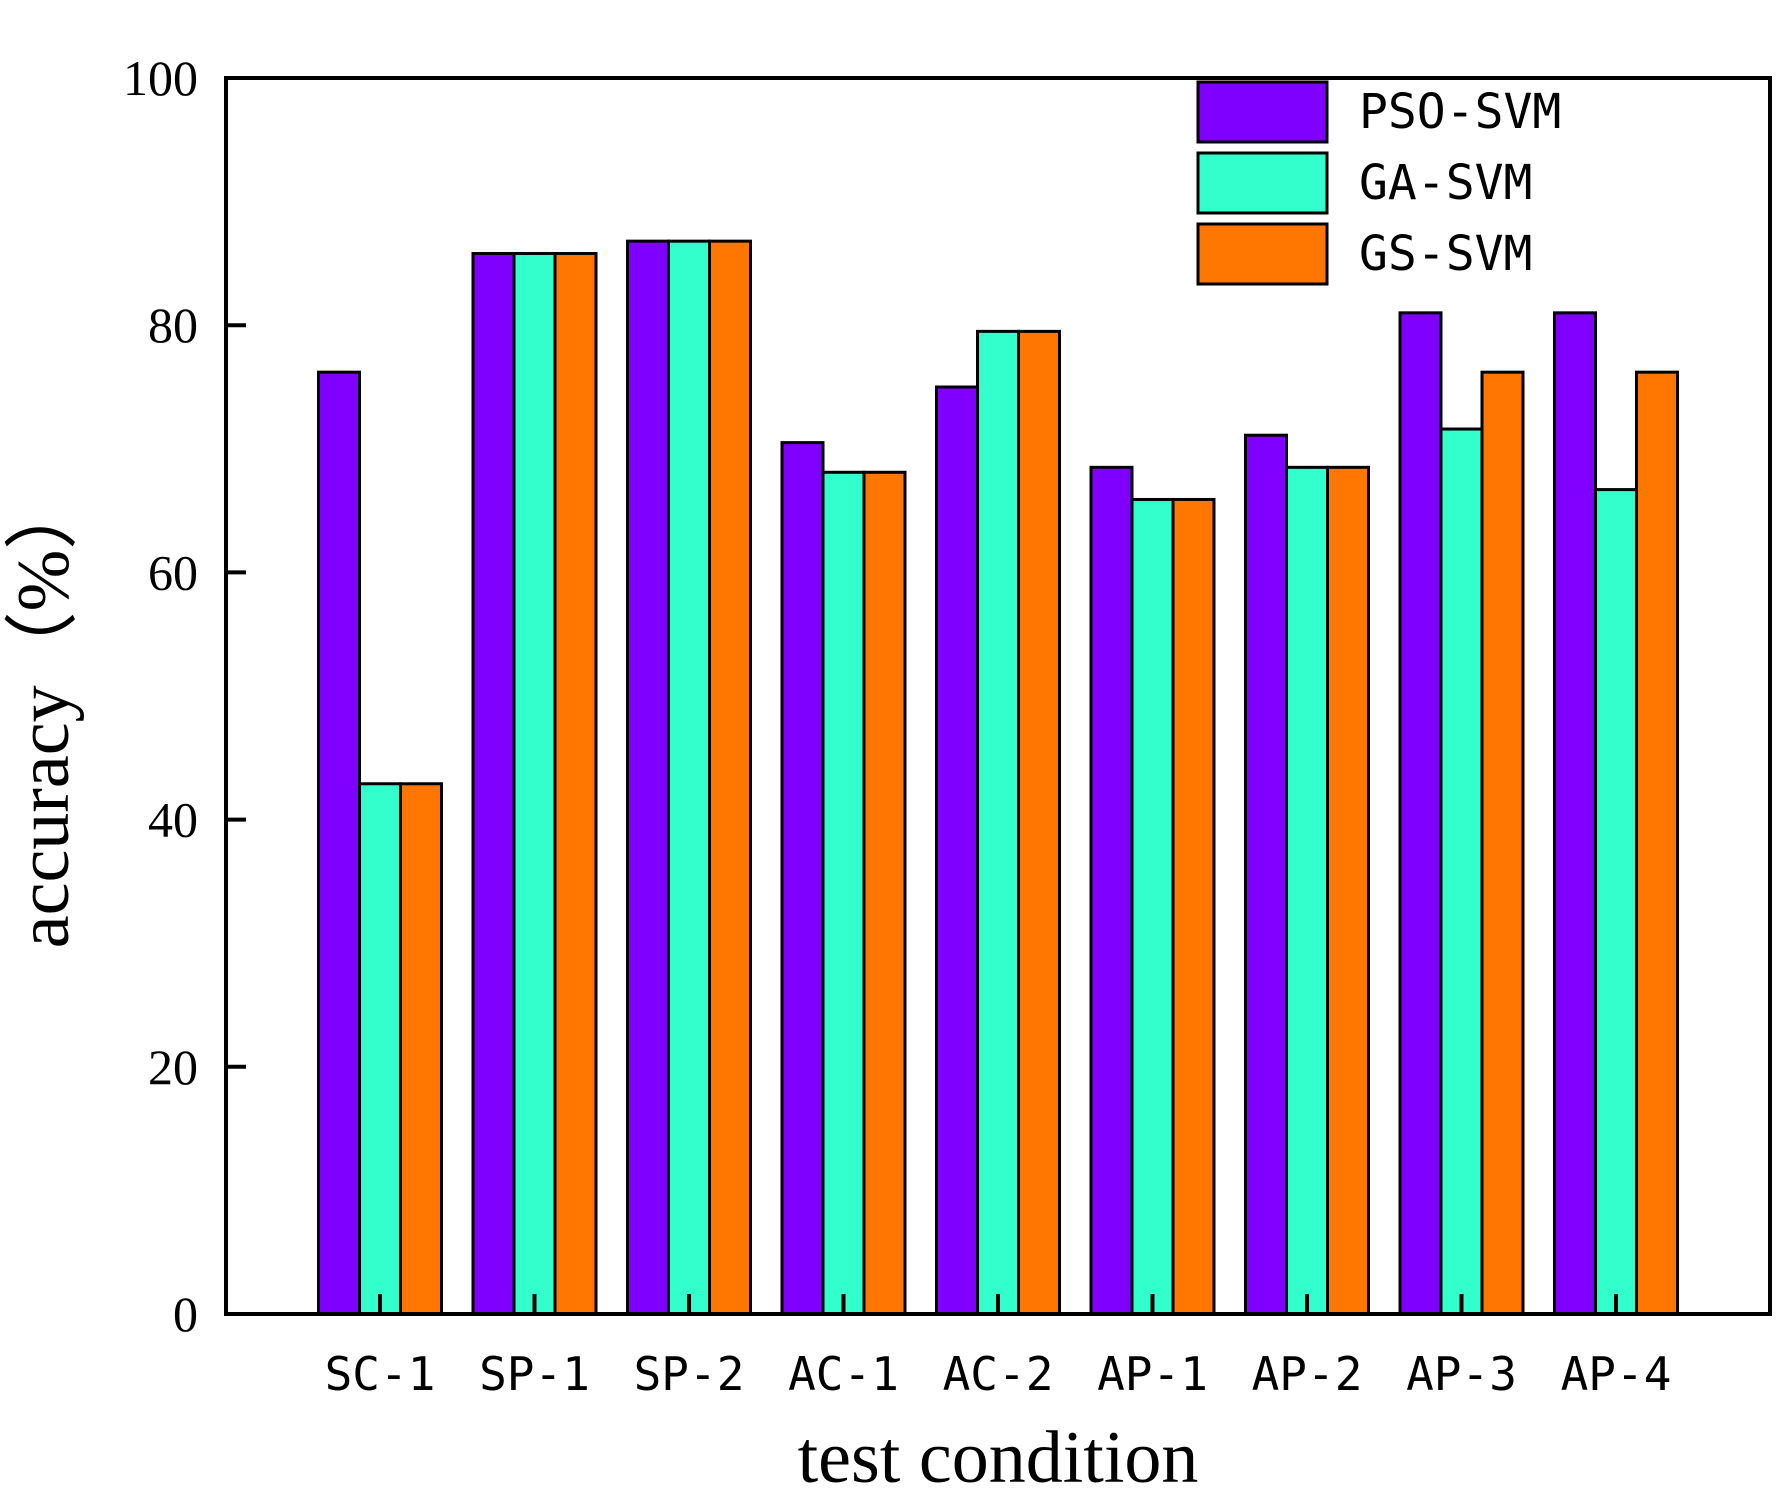  What do you see at coordinates (185, 1314) in the screenshot?
I see `y-tick-label-0: 0` at bounding box center [185, 1314].